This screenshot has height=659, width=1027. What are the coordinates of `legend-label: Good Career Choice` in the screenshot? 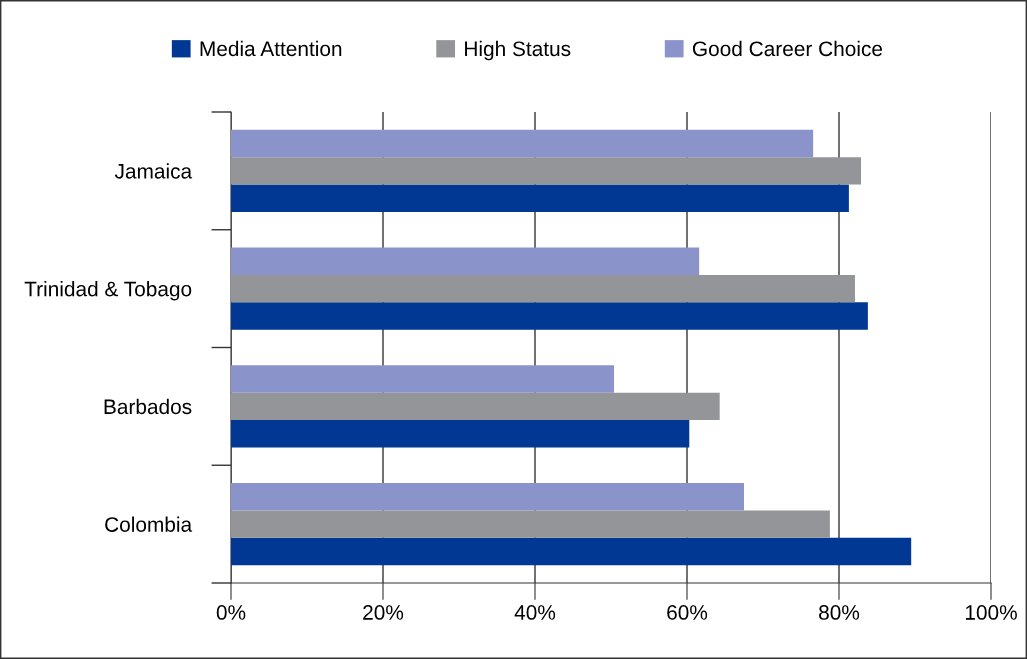 It's located at (787, 48).